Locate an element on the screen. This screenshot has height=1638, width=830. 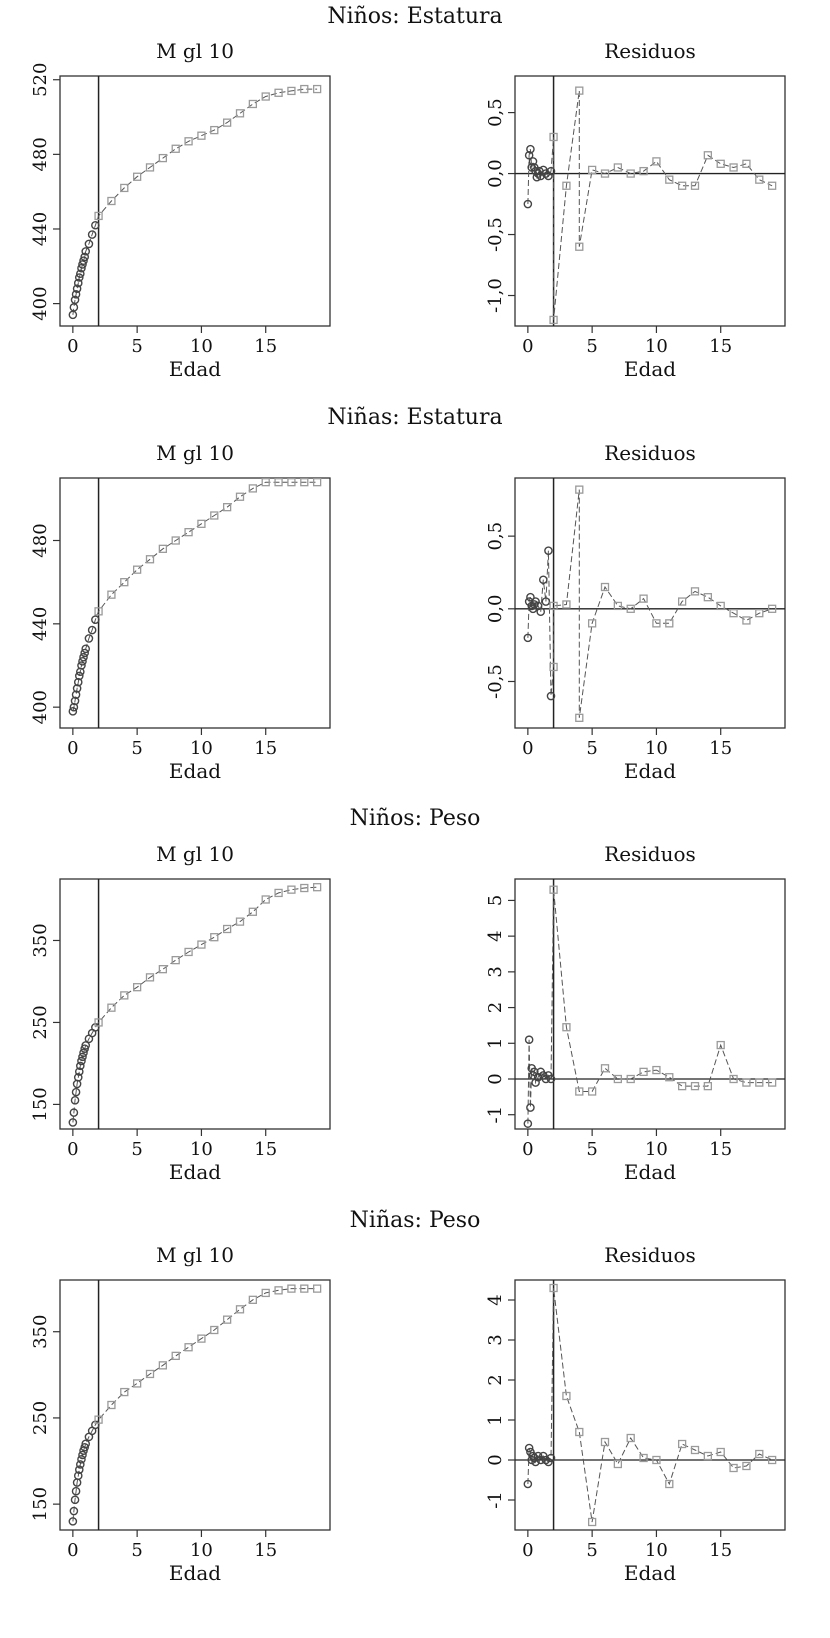
group-title-ninos-peso: Niños: Peso is located at coordinates (415, 818).